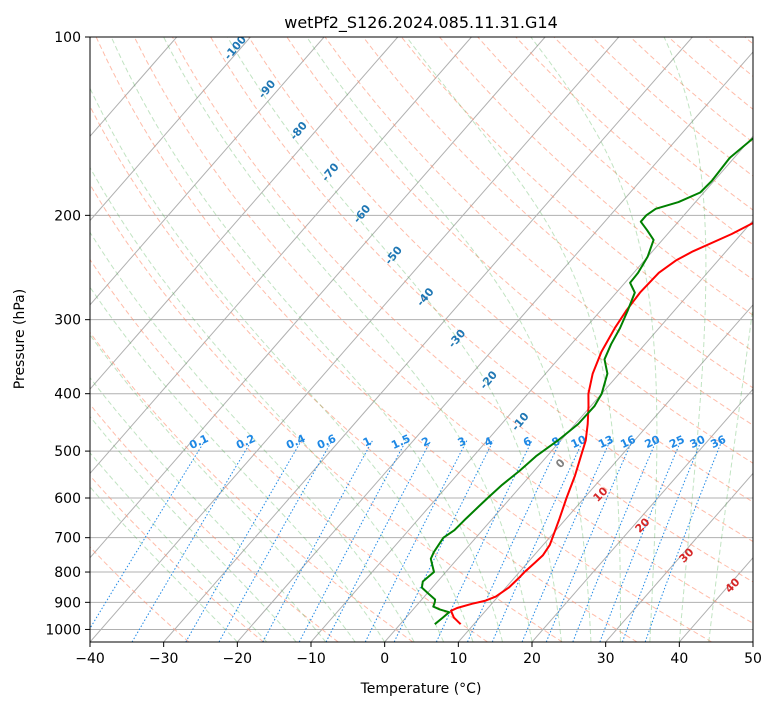 The height and width of the screenshot is (708, 775). Describe the element at coordinates (164, 659) in the screenshot. I see `x-tick-label: −30` at that location.